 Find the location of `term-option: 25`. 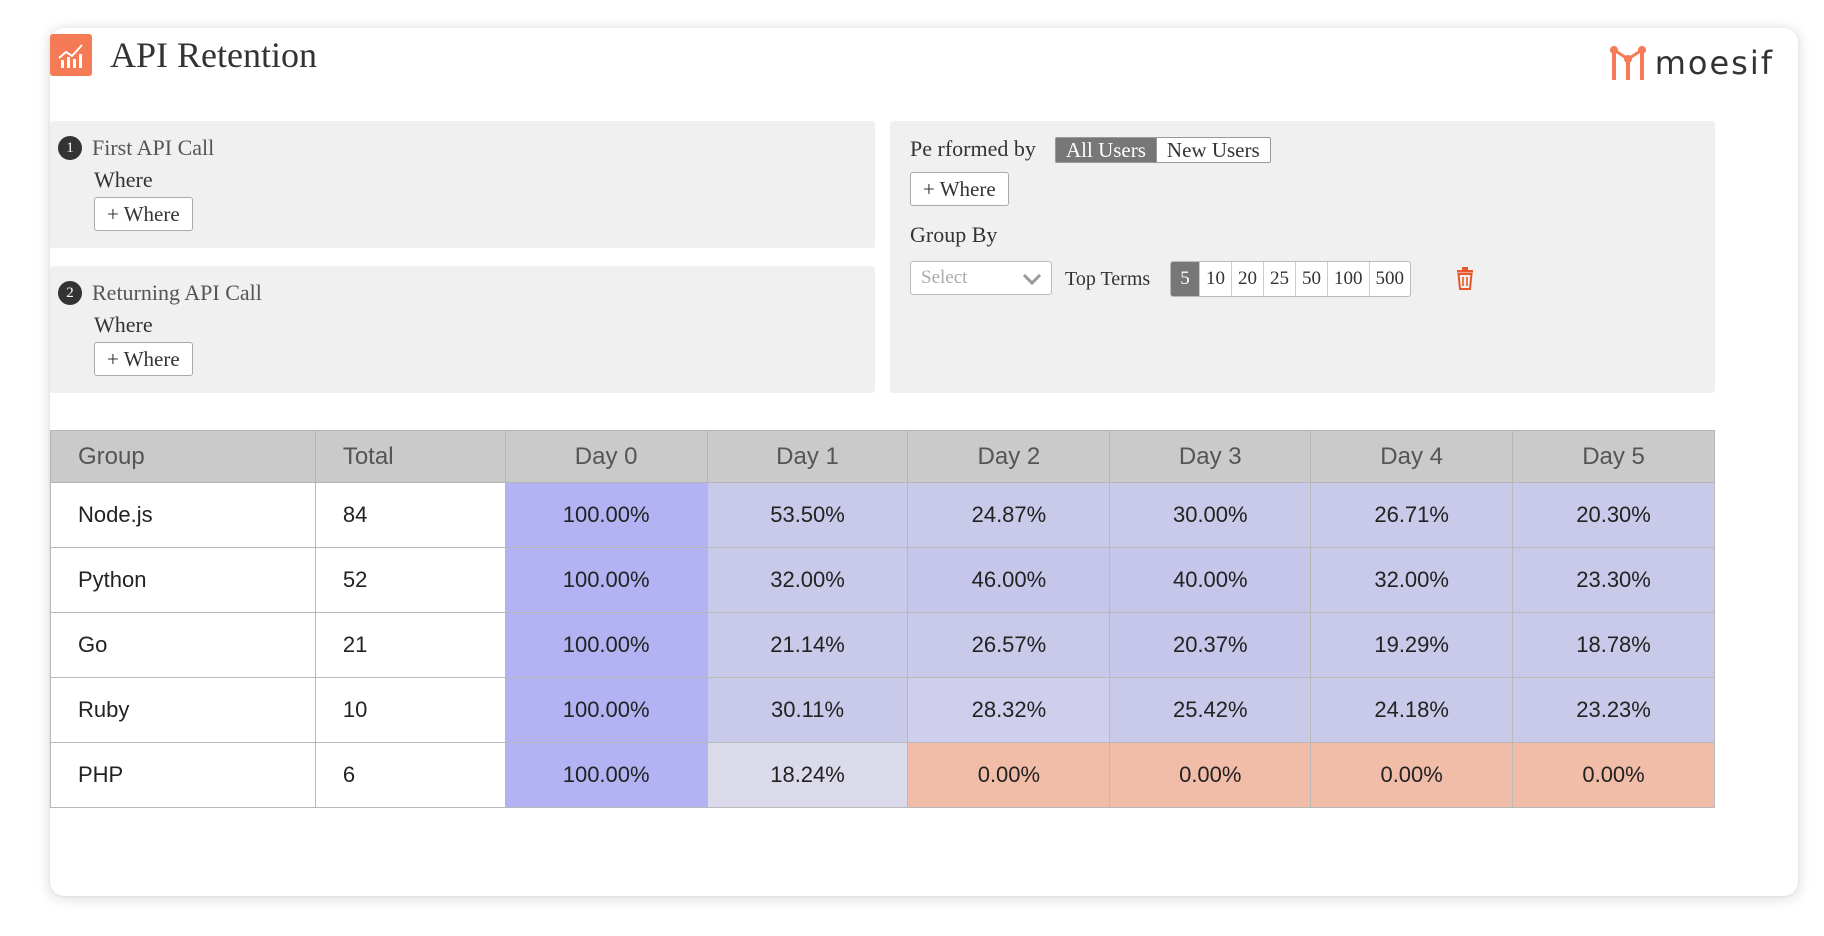

term-option: 25 is located at coordinates (1279, 279).